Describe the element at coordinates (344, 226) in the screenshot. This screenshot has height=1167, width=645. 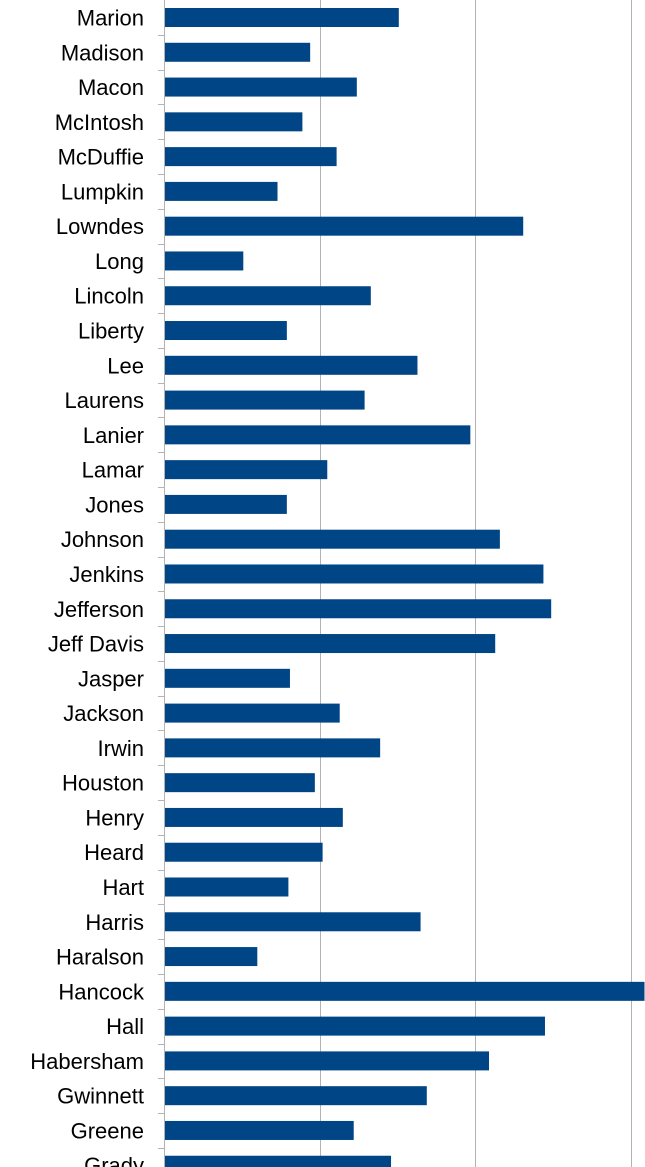
I see `bar-lowndes` at that location.